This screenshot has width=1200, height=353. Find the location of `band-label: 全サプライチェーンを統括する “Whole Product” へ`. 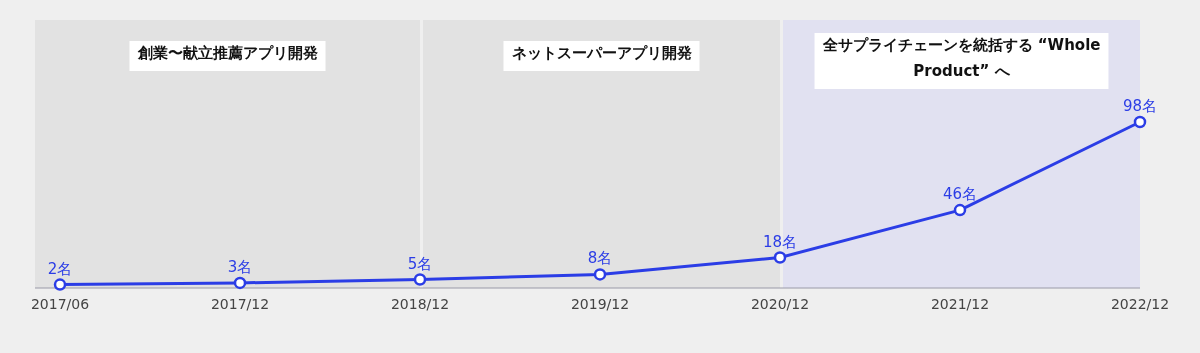

band-label: 全サプライチェーンを統括する “Whole Product” へ is located at coordinates (961, 58).